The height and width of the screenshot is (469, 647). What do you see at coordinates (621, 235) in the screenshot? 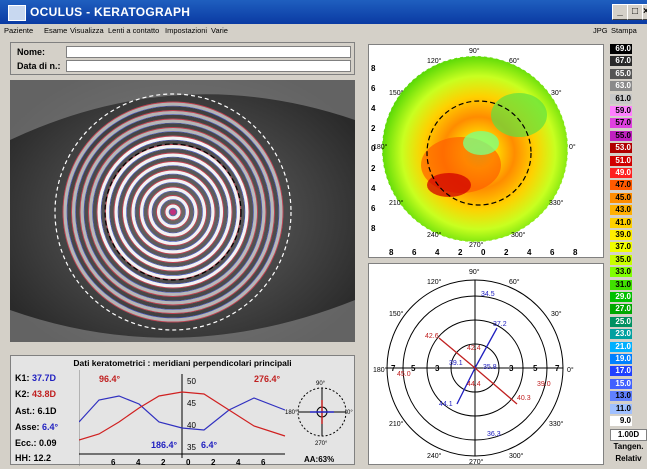
I see `scale-swatch: 39.0` at bounding box center [621, 235].